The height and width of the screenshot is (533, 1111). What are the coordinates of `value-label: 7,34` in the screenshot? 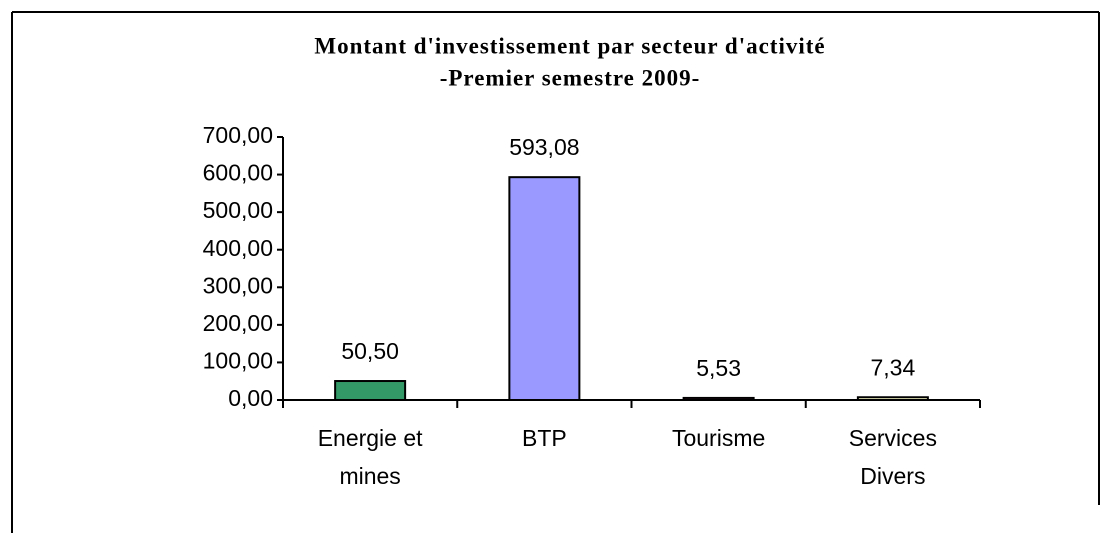 It's located at (892, 367).